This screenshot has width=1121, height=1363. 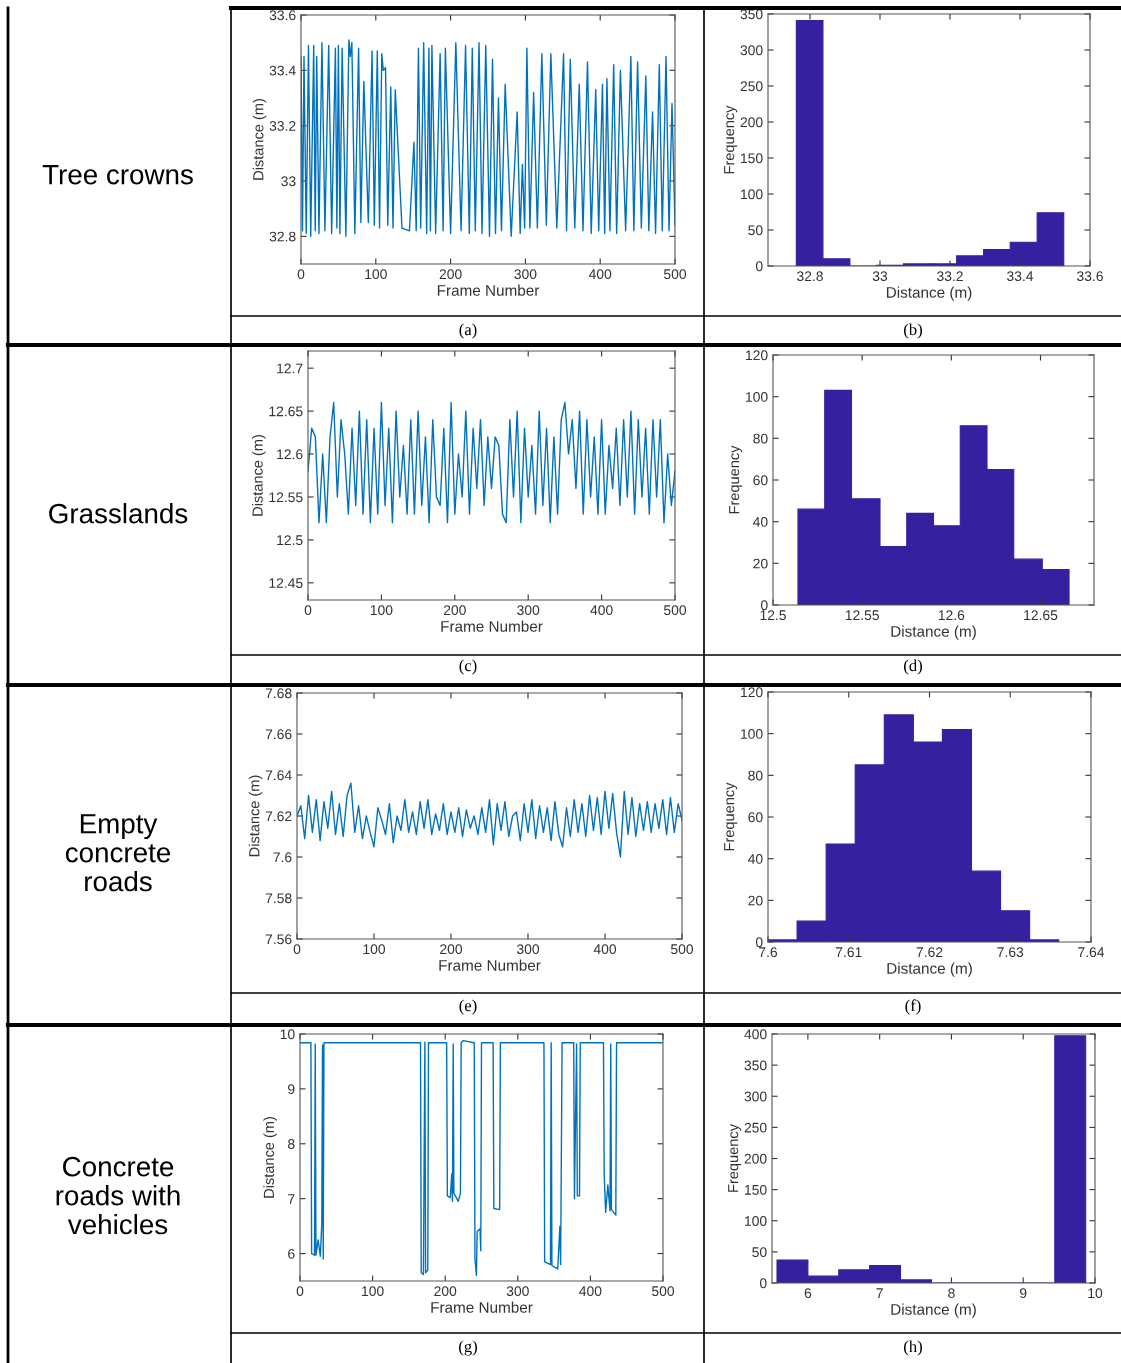 I want to click on x-tick-label: 12.6, so click(x=951, y=615).